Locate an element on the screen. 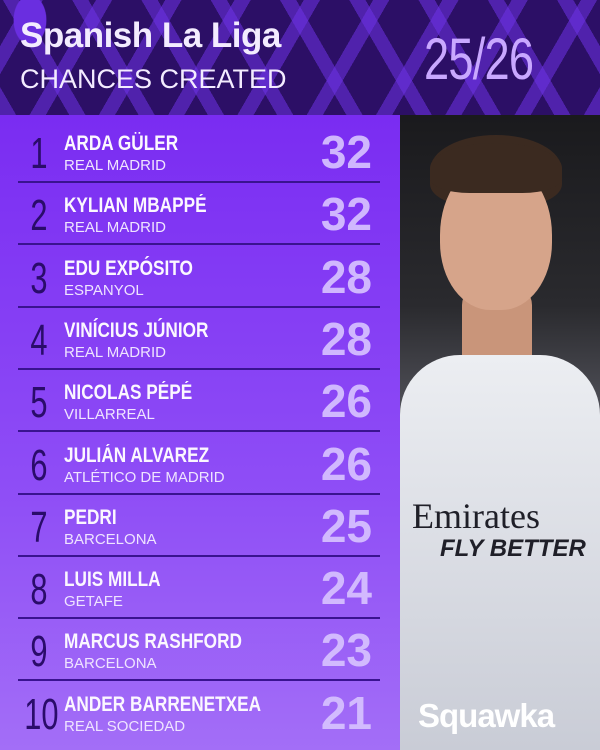 The height and width of the screenshot is (750, 600). page-subtitle: CHANCES CREATED is located at coordinates (153, 79).